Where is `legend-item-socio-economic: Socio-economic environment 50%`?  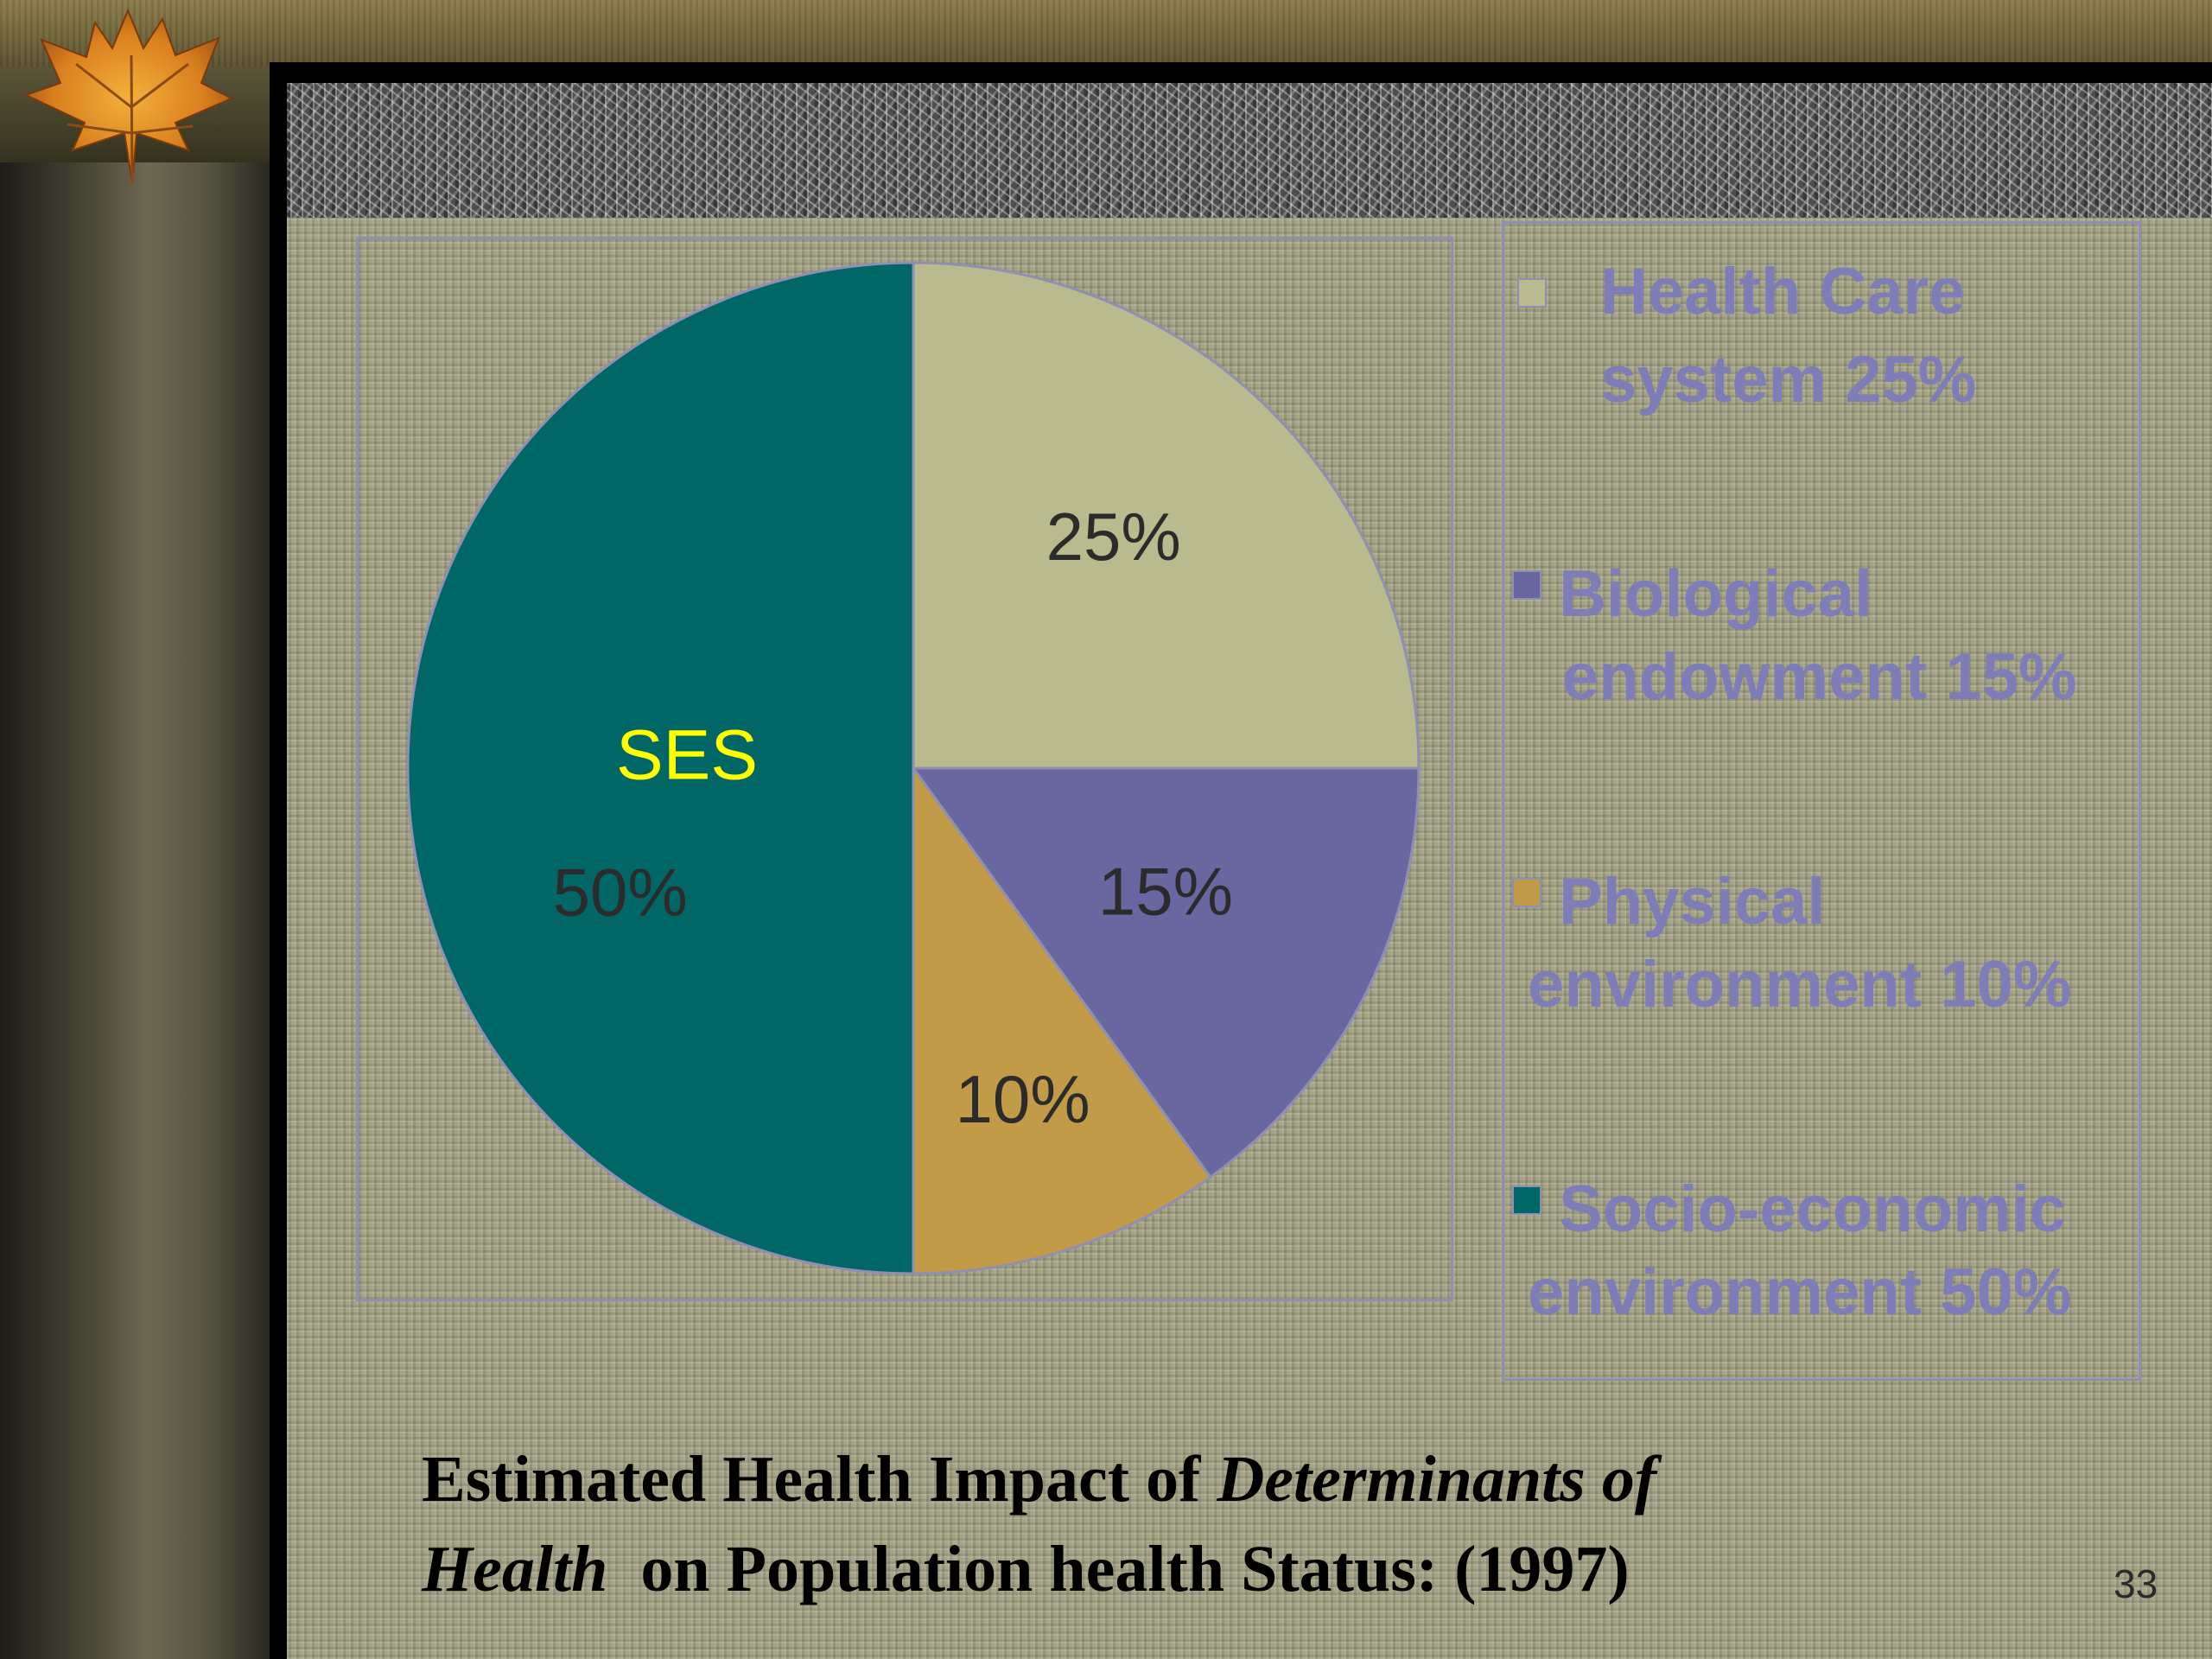 legend-item-socio-economic: Socio-economic environment 50% is located at coordinates (1800, 1251).